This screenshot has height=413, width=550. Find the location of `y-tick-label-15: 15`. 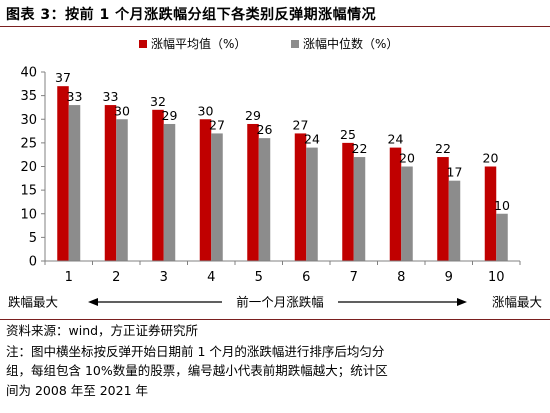

y-tick-label-15: 15 is located at coordinates (28, 191).